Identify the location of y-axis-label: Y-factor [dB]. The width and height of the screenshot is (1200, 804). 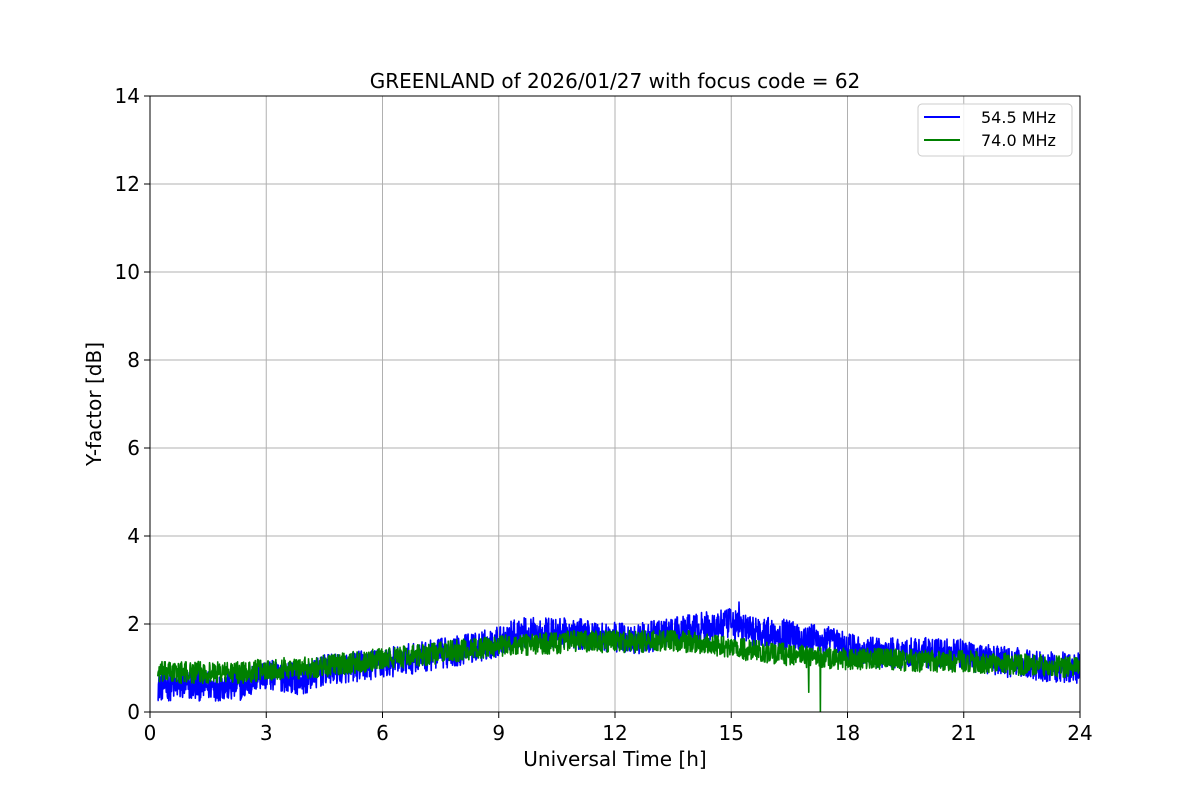
(94, 404).